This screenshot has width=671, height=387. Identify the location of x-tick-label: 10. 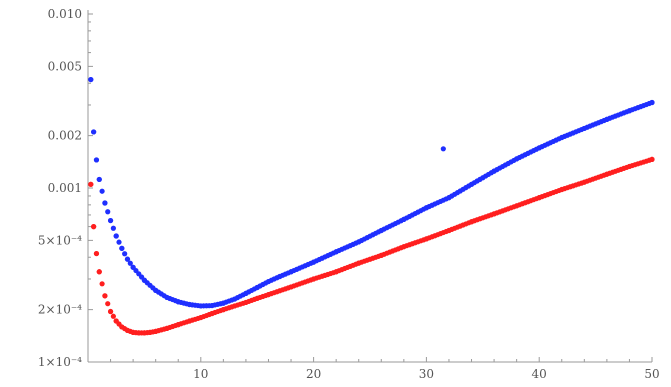
(200, 374).